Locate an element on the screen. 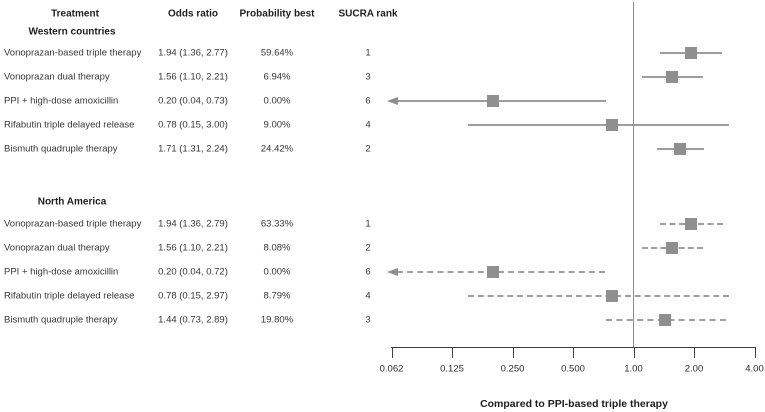  axis-tick-label: 0.500 is located at coordinates (573, 369).